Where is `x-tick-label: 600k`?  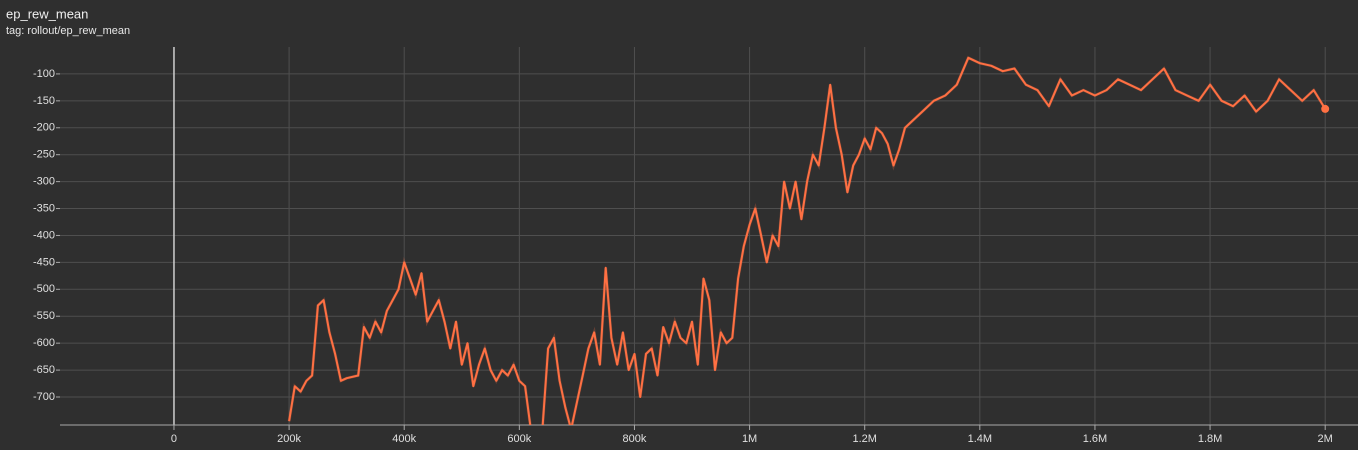 x-tick-label: 600k is located at coordinates (519, 439).